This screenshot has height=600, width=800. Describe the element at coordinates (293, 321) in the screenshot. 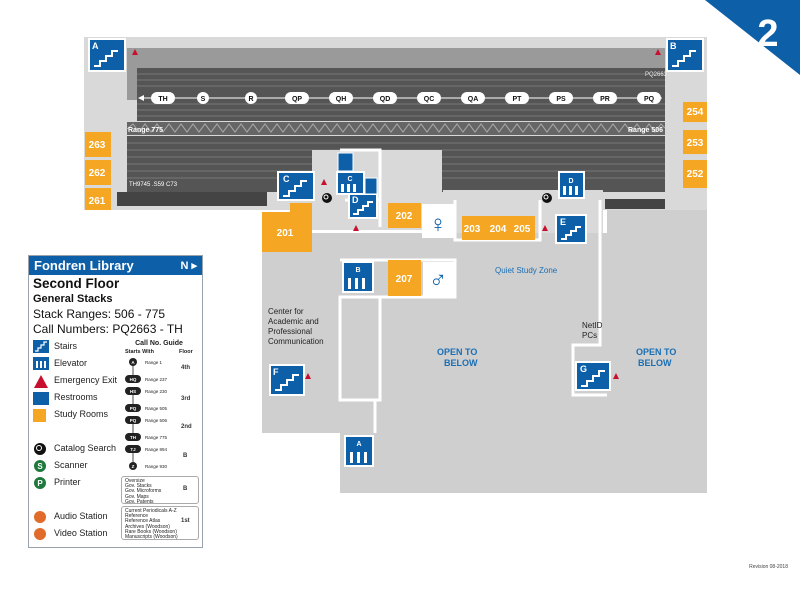

I see `svg-text: Academic and` at that location.